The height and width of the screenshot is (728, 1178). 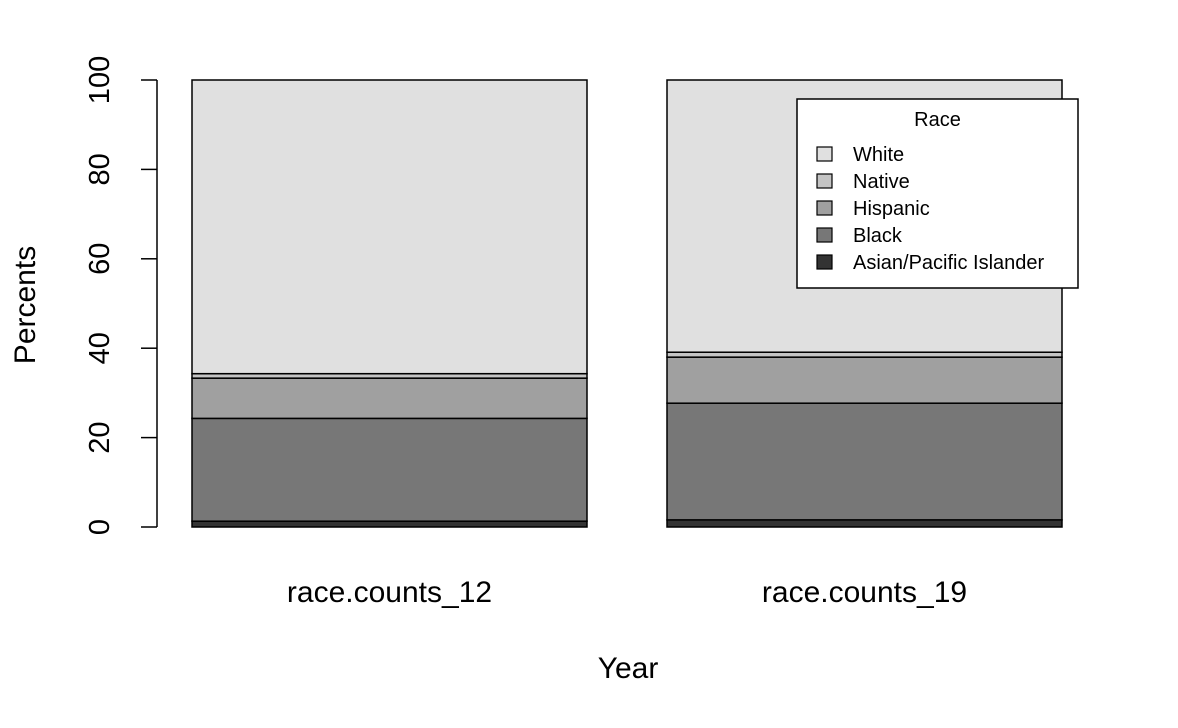 What do you see at coordinates (878, 236) in the screenshot?
I see `legend-label: Black` at bounding box center [878, 236].